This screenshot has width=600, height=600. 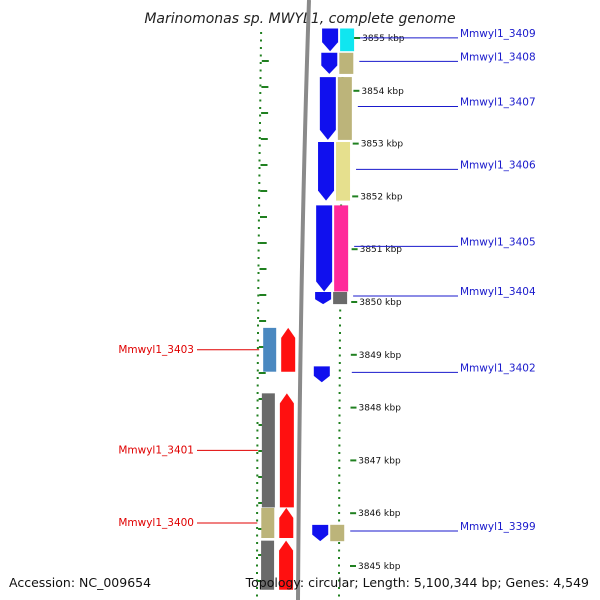 What do you see at coordinates (498, 368) in the screenshot?
I see `gene-label: Mmwyl1_3402` at bounding box center [498, 368].